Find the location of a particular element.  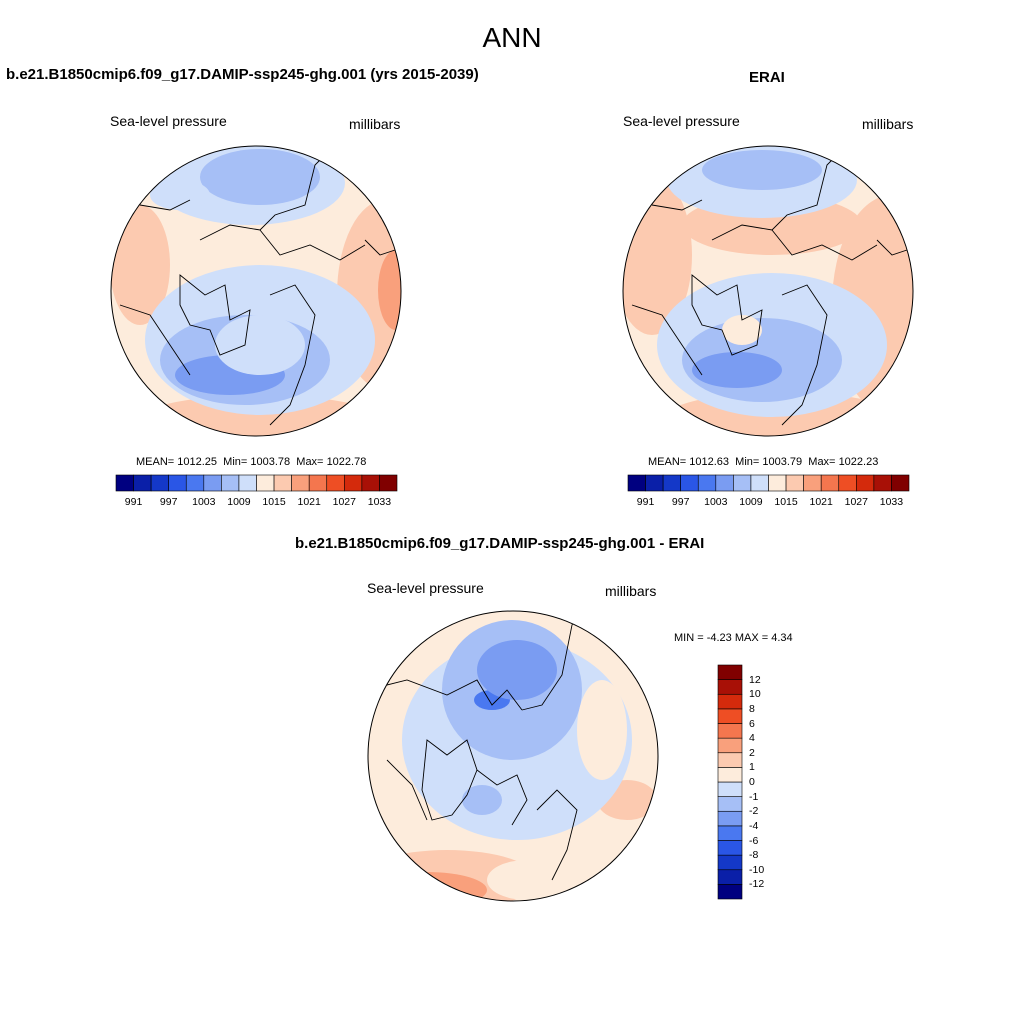

obs-colorbar-tick-label: 1003 is located at coordinates (716, 502).